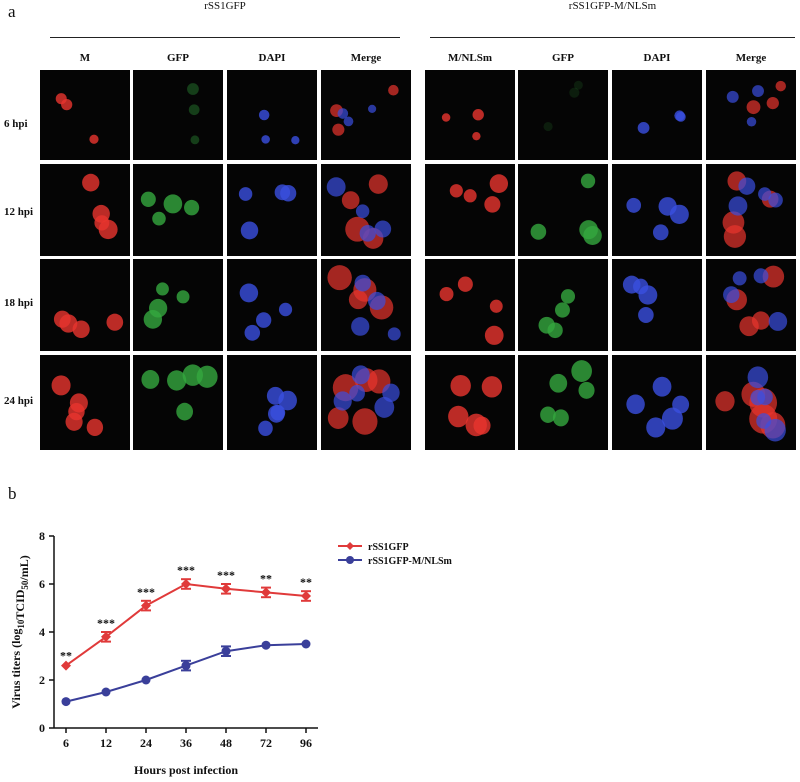 This screenshot has width=800, height=782. Describe the element at coordinates (85, 210) in the screenshot. I see `micrograph-12hpi-red-wt` at that location.